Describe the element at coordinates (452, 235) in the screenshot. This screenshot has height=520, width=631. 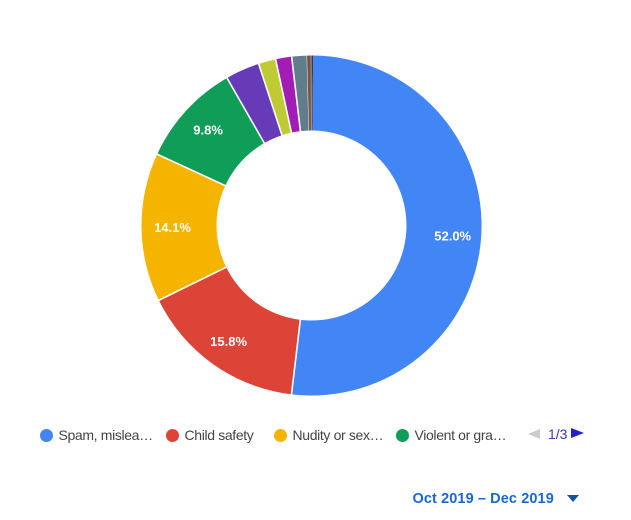
I see `svg-text: 52.0%` at that location.